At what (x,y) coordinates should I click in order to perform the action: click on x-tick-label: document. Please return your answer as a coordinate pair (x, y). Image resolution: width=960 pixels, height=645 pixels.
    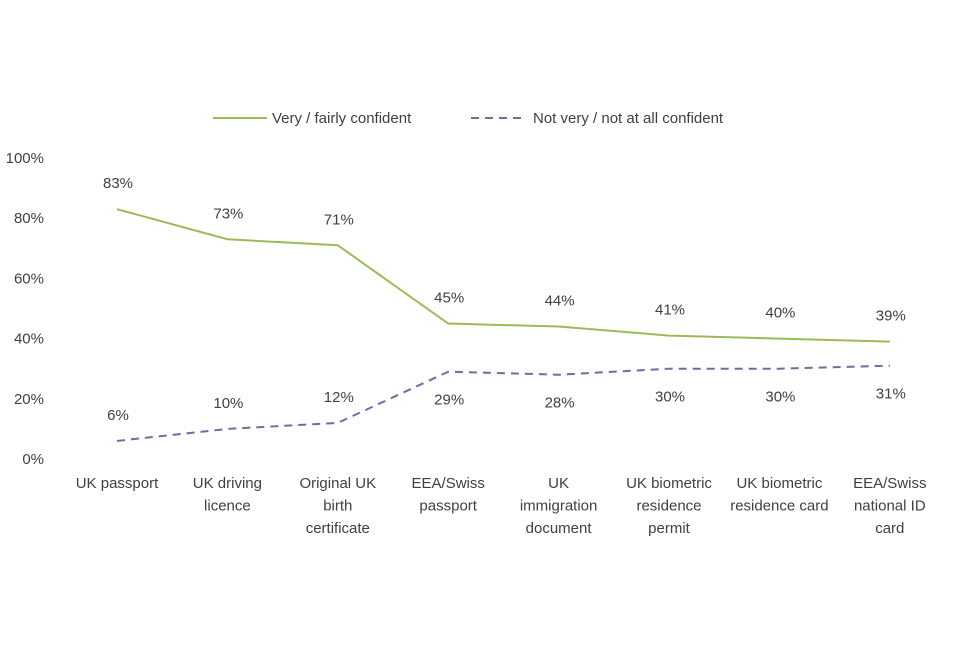
    Looking at the image, I should click on (559, 528).